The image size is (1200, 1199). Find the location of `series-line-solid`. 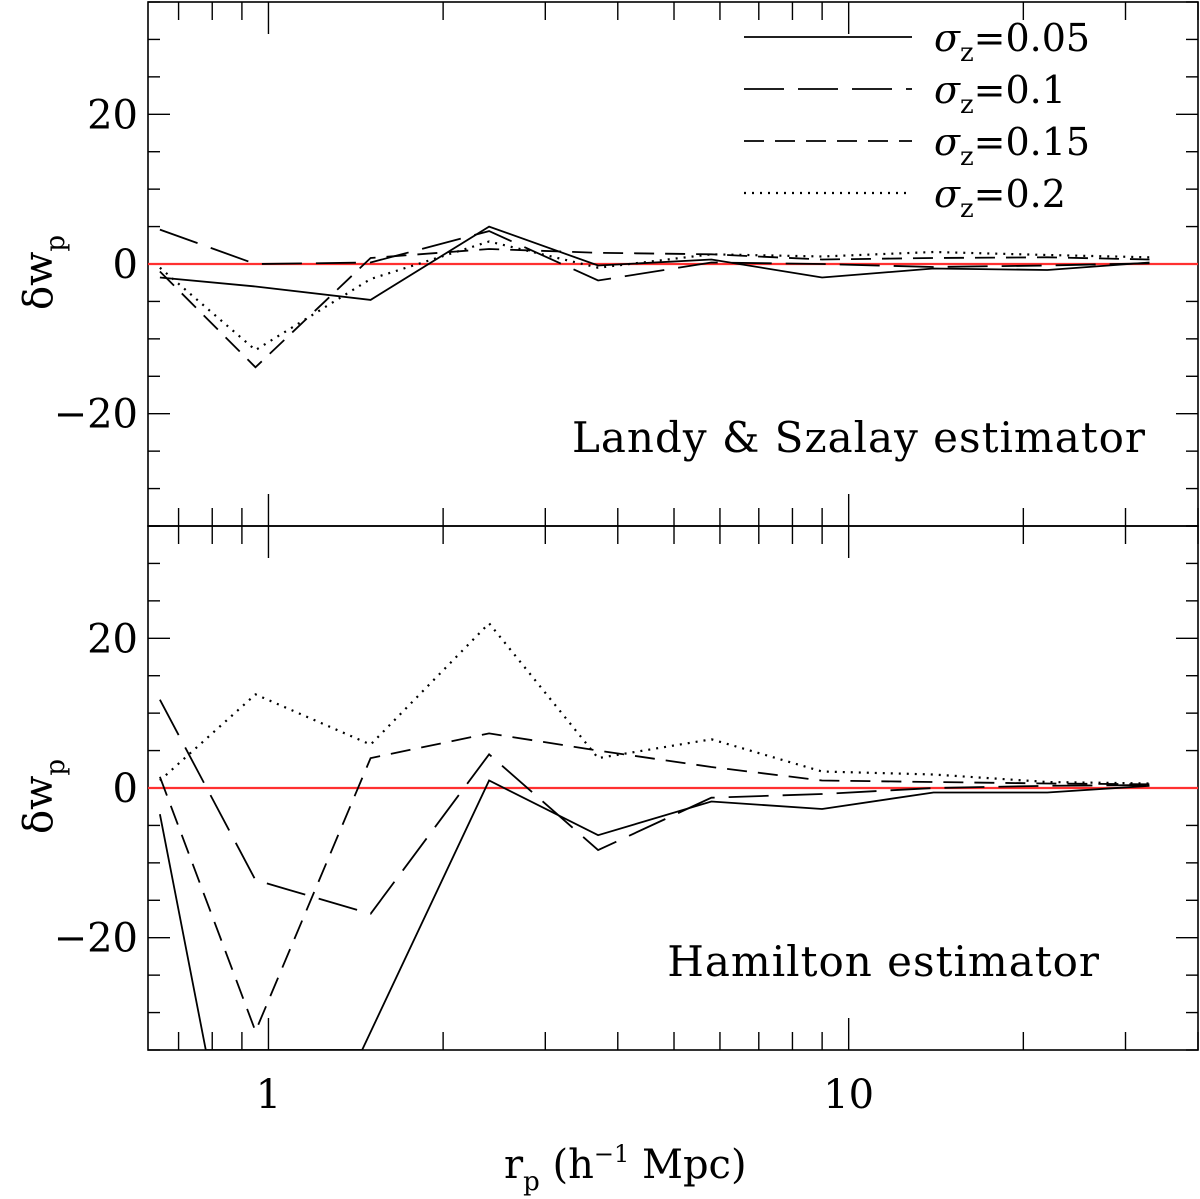

series-line-solid is located at coordinates (654, 263).